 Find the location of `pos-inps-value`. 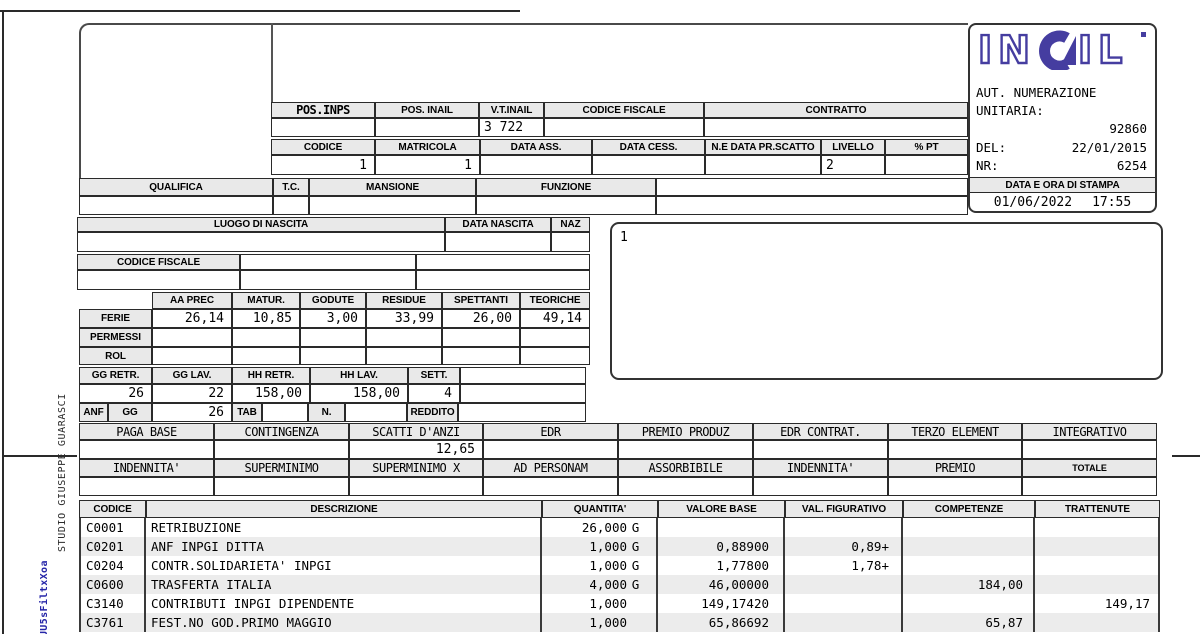

pos-inps-value is located at coordinates (323, 127).